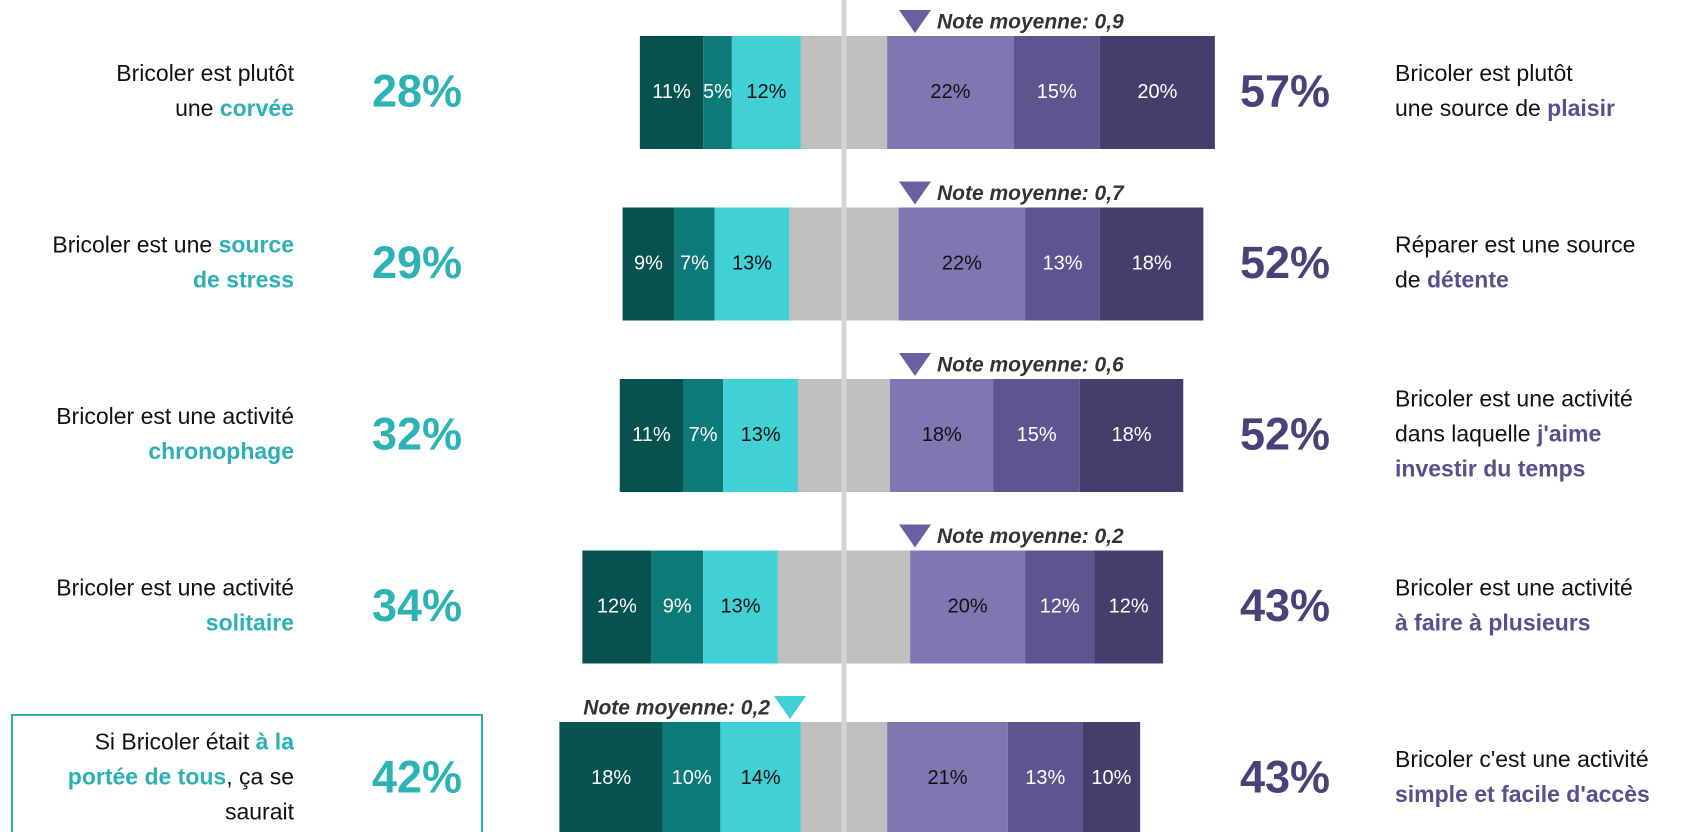 This screenshot has height=832, width=1706. I want to click on right-total: 57%, so click(1285, 90).